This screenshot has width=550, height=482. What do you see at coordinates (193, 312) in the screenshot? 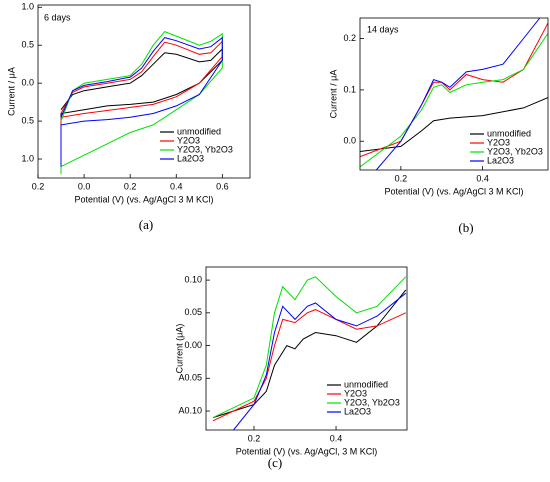
I see `y-tick-label: 0.05` at bounding box center [193, 312].